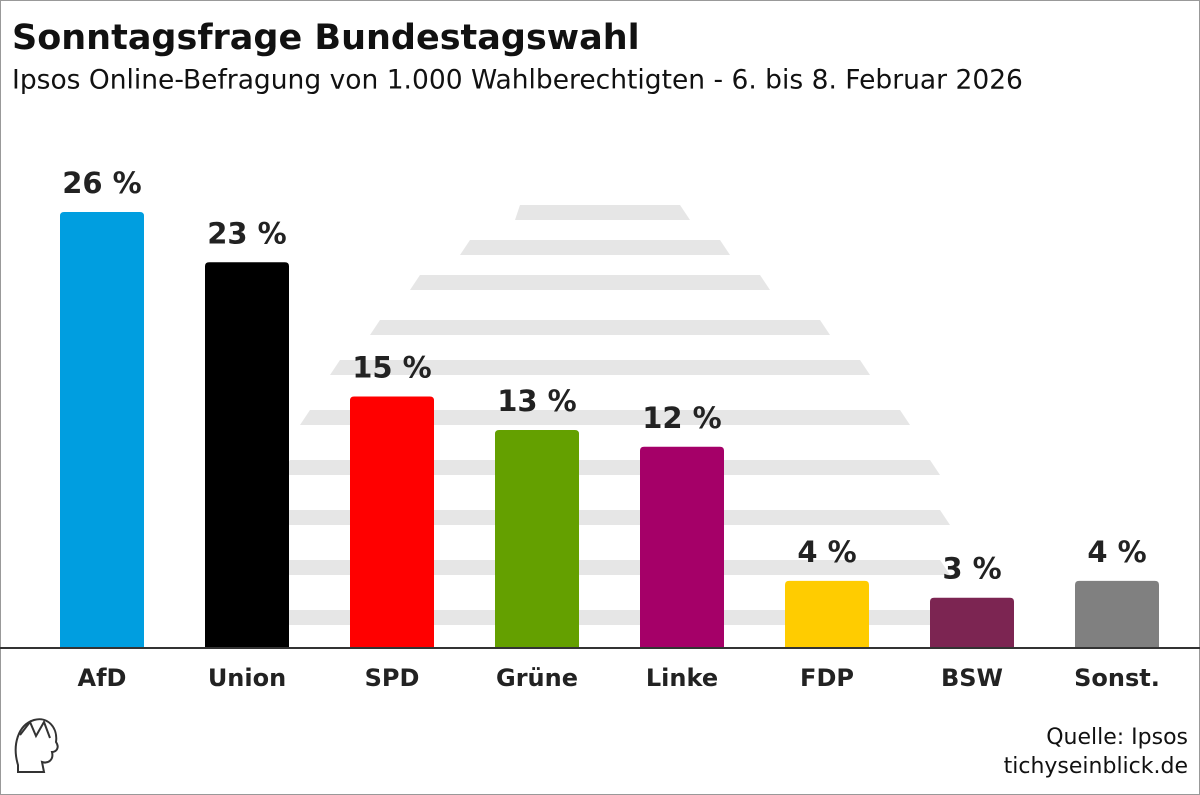  What do you see at coordinates (102, 183) in the screenshot?
I see `value-label: 26 %` at bounding box center [102, 183].